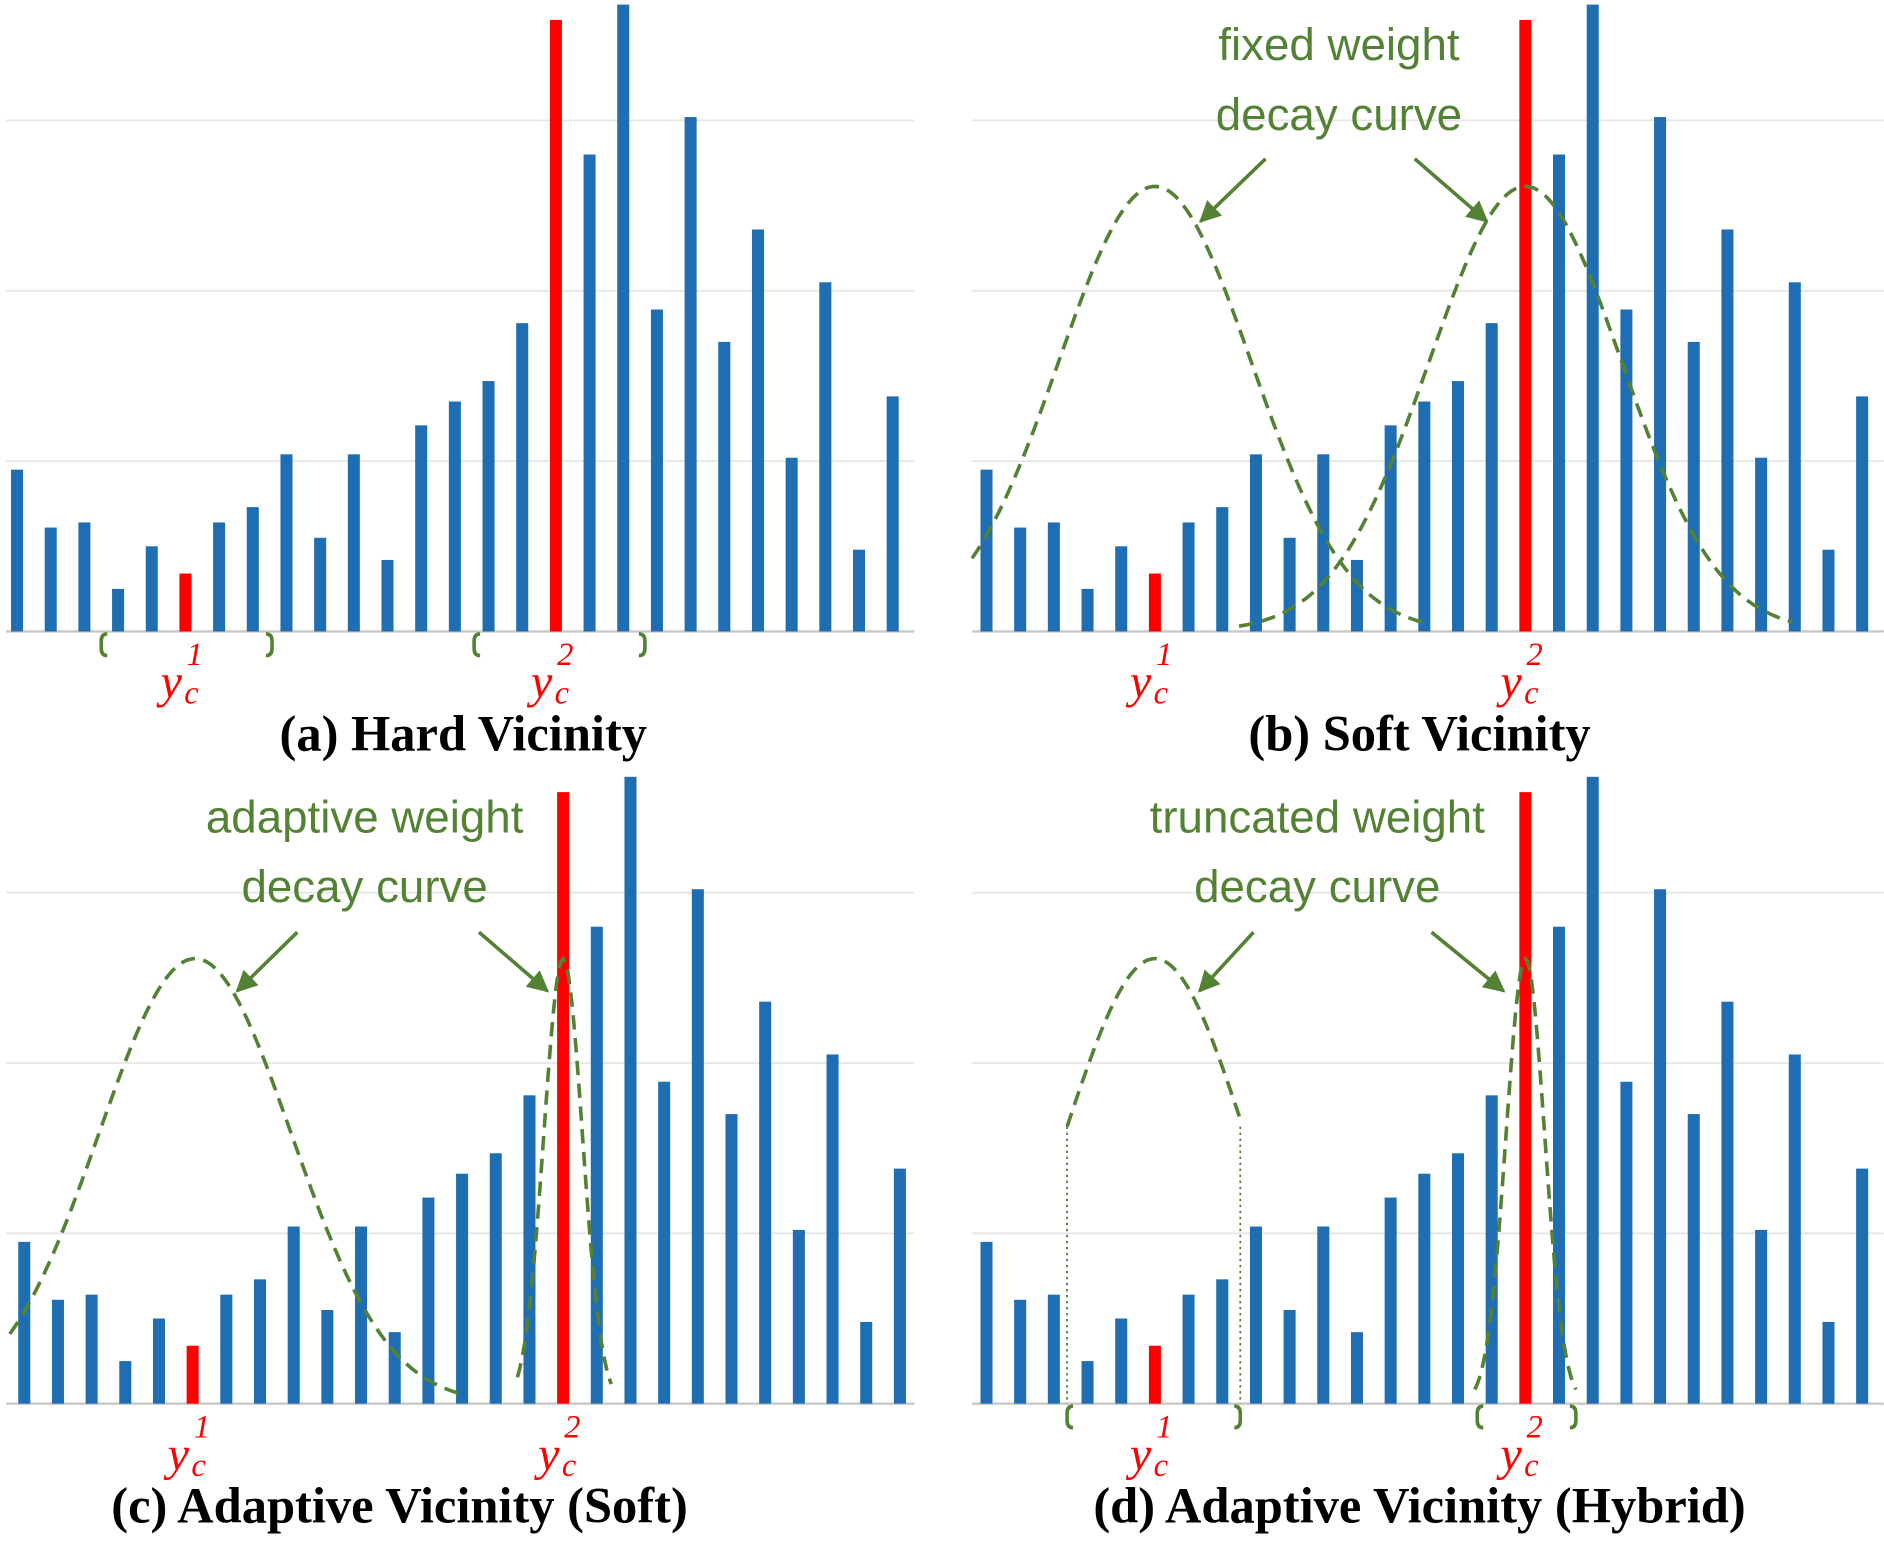 The width and height of the screenshot is (1884, 1542). Describe the element at coordinates (1419, 734) in the screenshot. I see `panel-title: (b) Soft Vicinity` at that location.